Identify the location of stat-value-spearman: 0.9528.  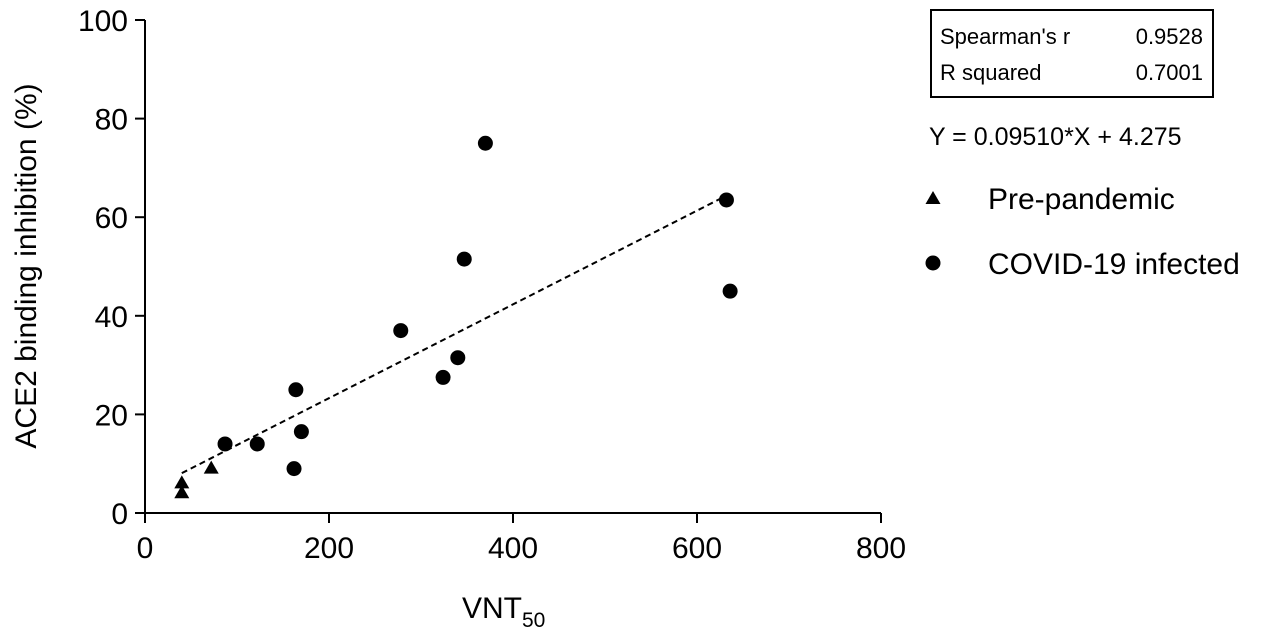
(1169, 36).